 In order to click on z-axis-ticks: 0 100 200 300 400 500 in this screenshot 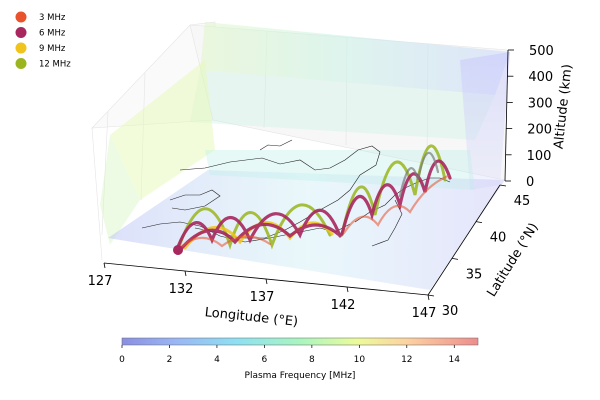, I will do `click(529, 117)`.